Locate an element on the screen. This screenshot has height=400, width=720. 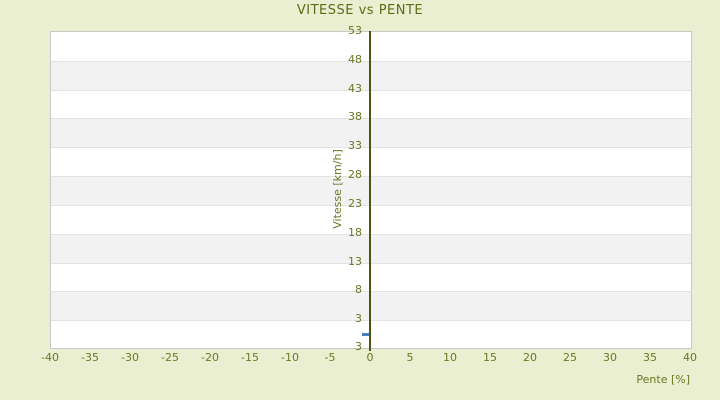
y-tick-label: 8 is located at coordinates (358, 290).